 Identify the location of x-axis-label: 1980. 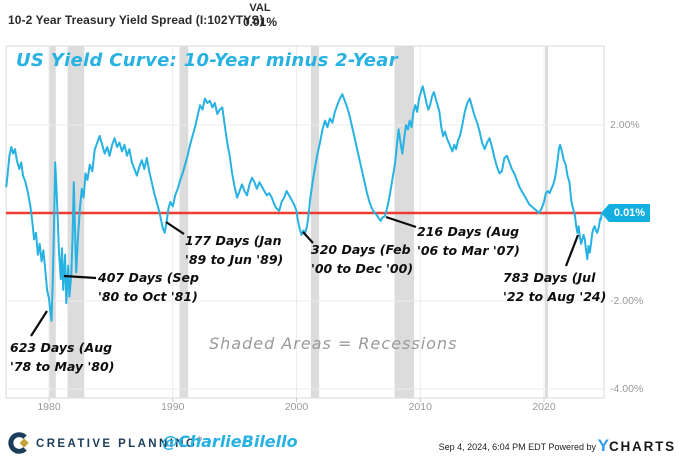
(49, 407).